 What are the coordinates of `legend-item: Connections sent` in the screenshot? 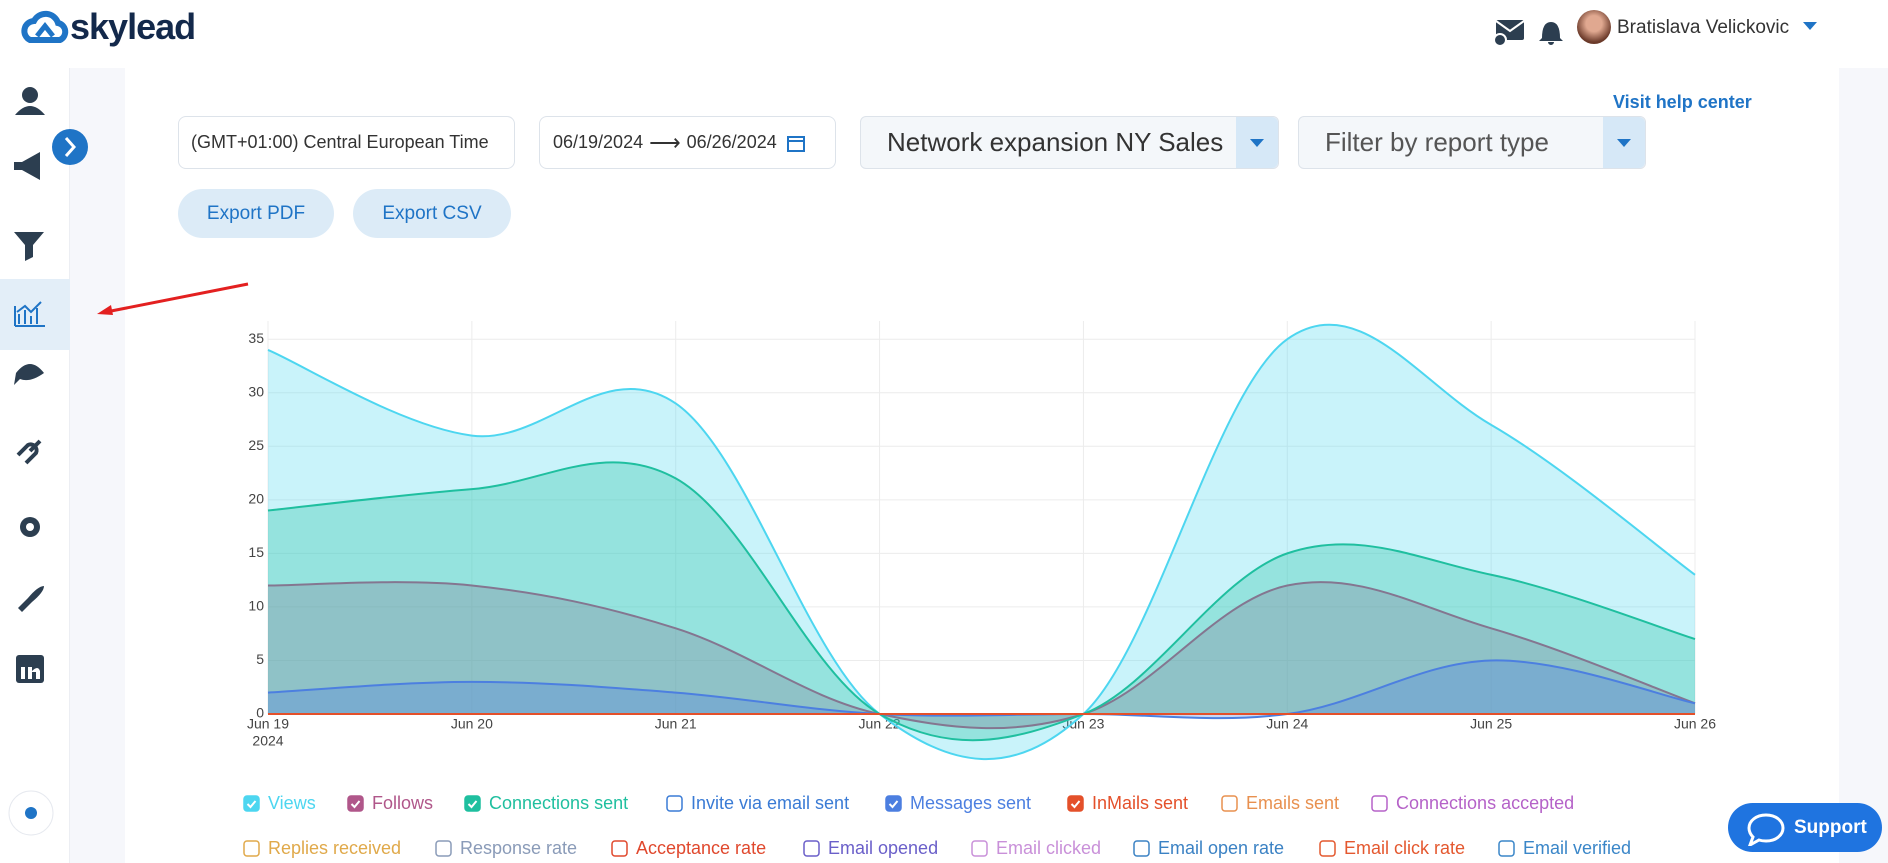 It's located at (546, 803).